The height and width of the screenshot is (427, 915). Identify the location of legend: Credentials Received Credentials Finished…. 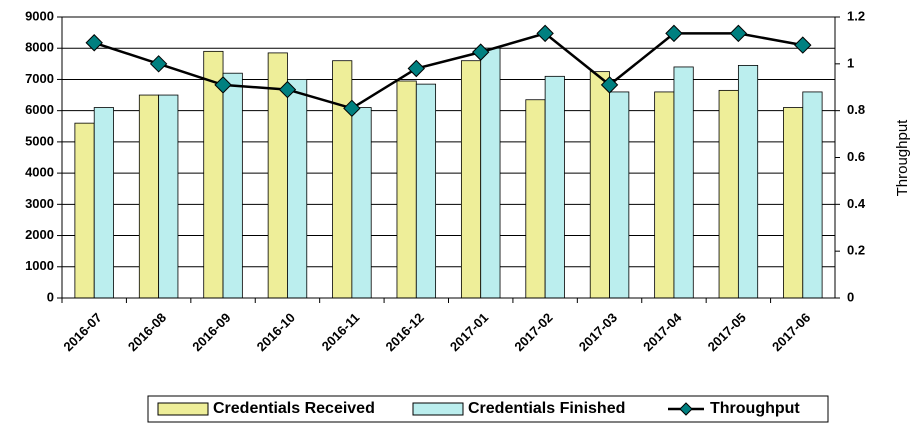
(488, 409).